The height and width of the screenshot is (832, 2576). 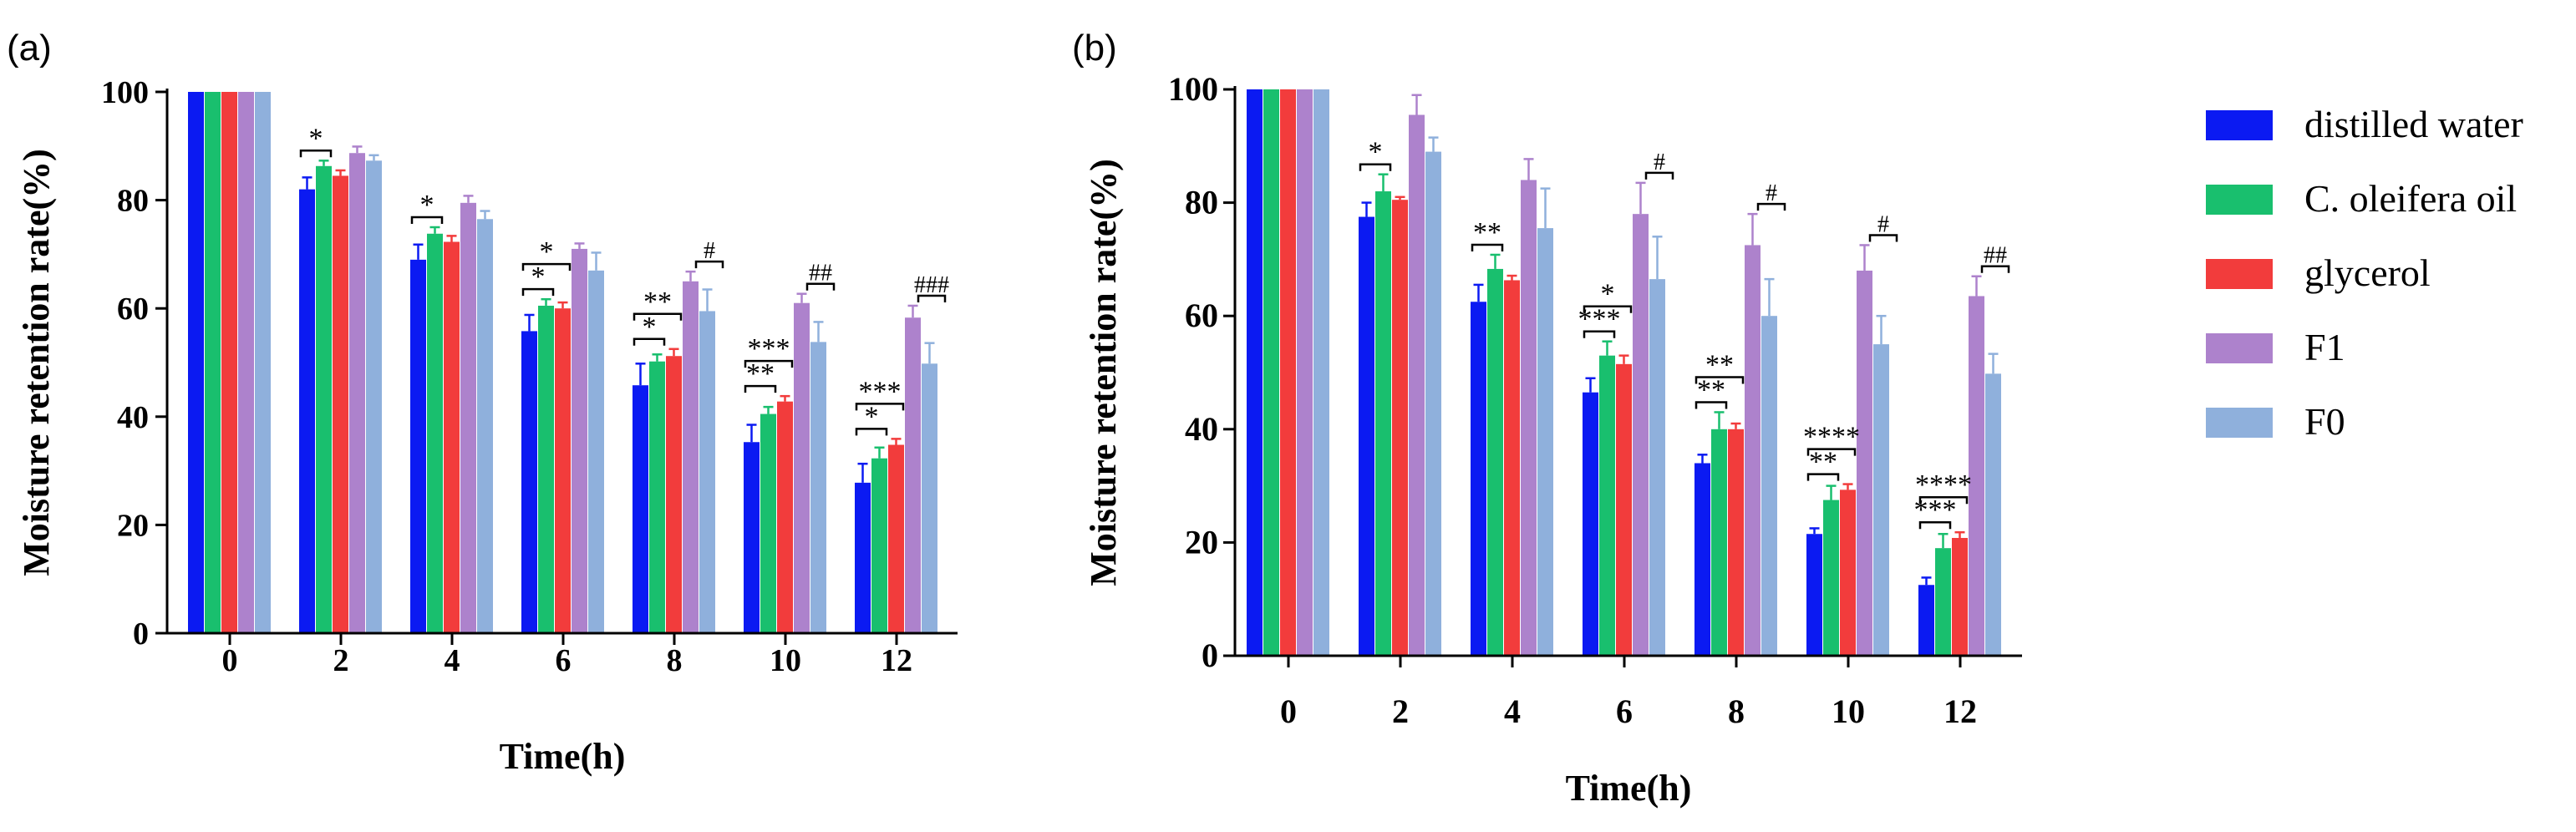 What do you see at coordinates (1996, 256) in the screenshot?
I see `significance-label: ##` at bounding box center [1996, 256].